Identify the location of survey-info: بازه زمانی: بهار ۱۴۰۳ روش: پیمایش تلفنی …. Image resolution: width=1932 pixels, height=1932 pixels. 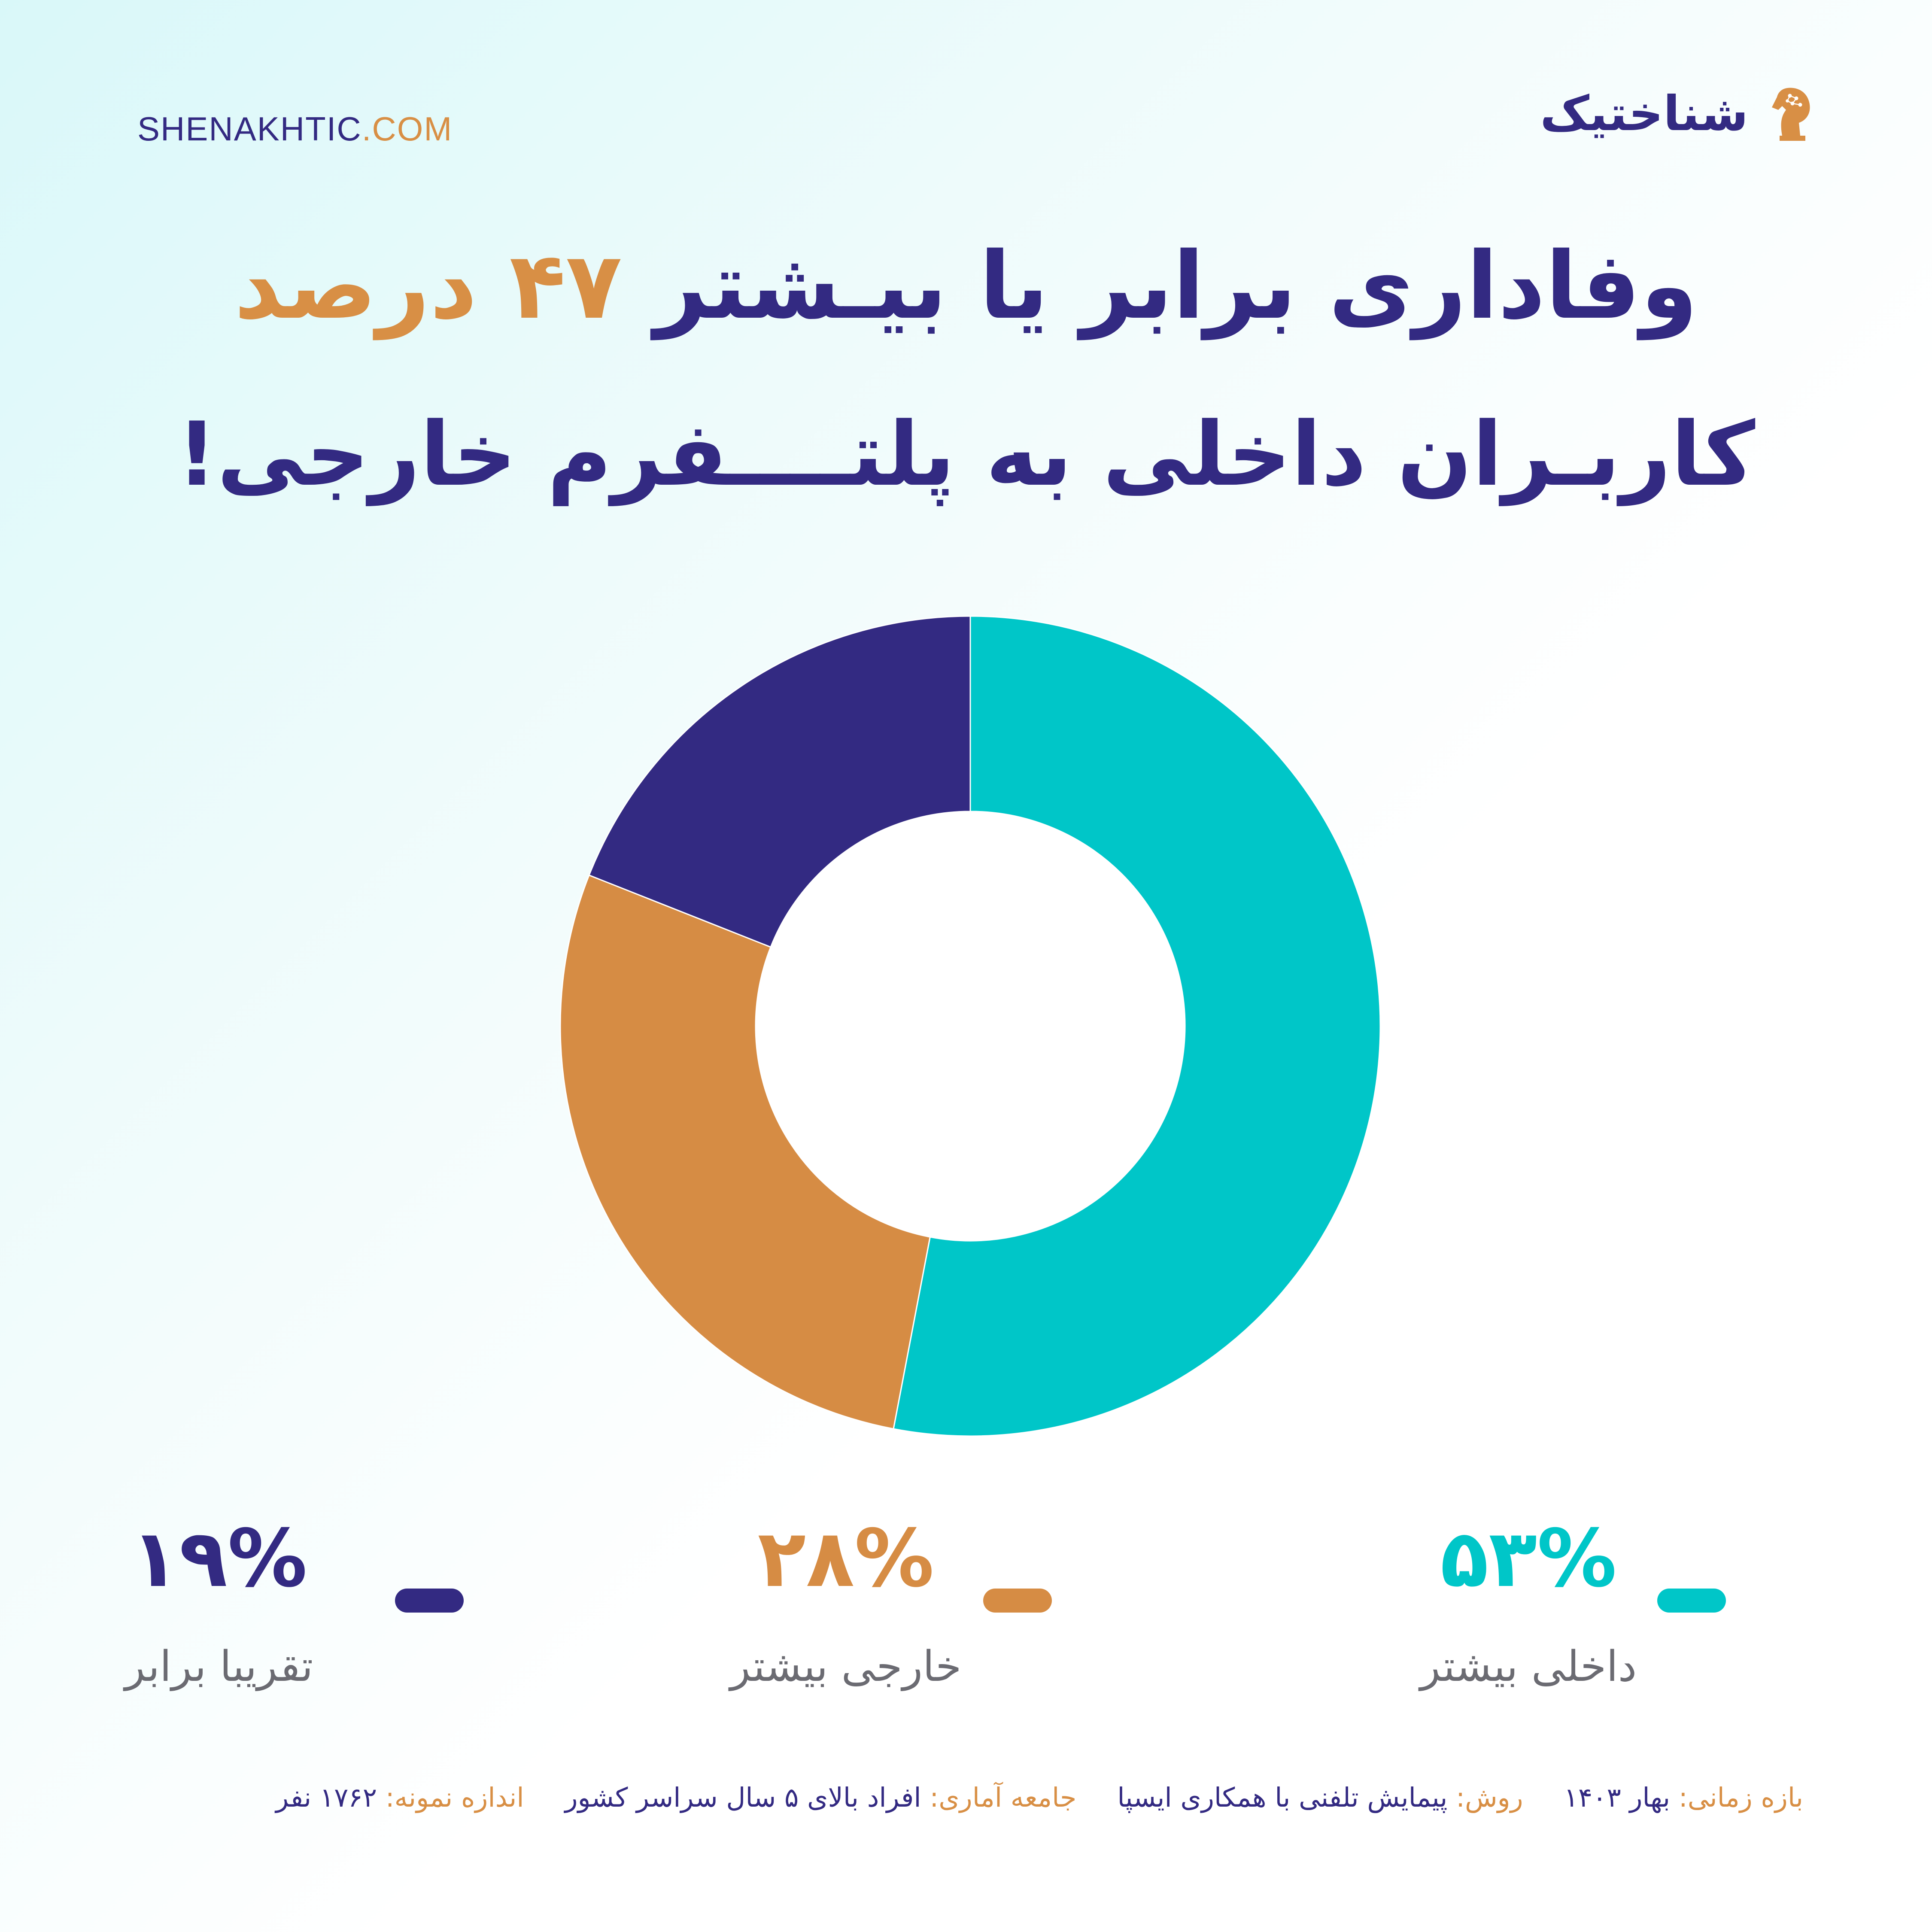
(1039, 1798).